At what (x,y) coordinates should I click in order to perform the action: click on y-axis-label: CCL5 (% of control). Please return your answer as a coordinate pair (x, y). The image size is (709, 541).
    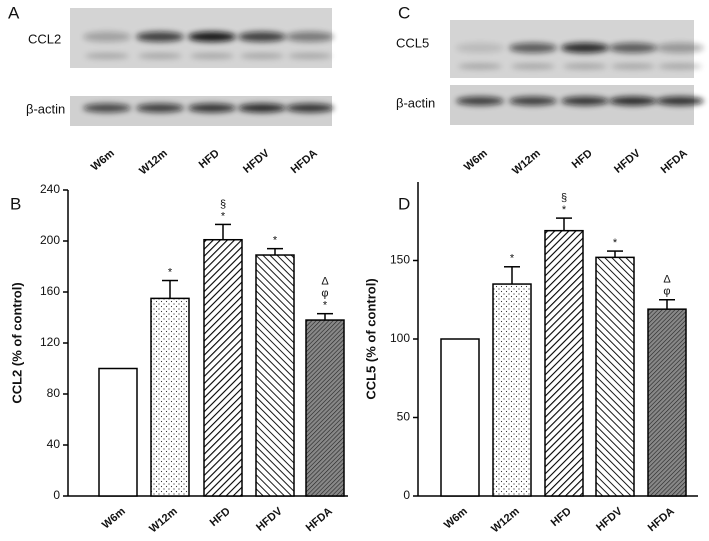
    Looking at the image, I should click on (370, 338).